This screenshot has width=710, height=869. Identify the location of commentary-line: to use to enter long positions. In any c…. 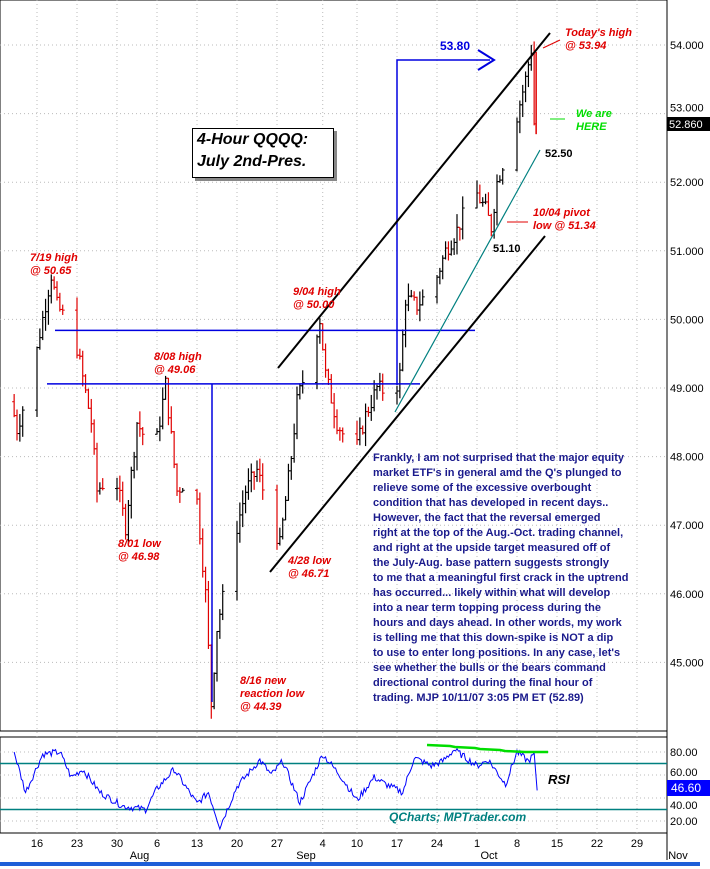
(497, 653).